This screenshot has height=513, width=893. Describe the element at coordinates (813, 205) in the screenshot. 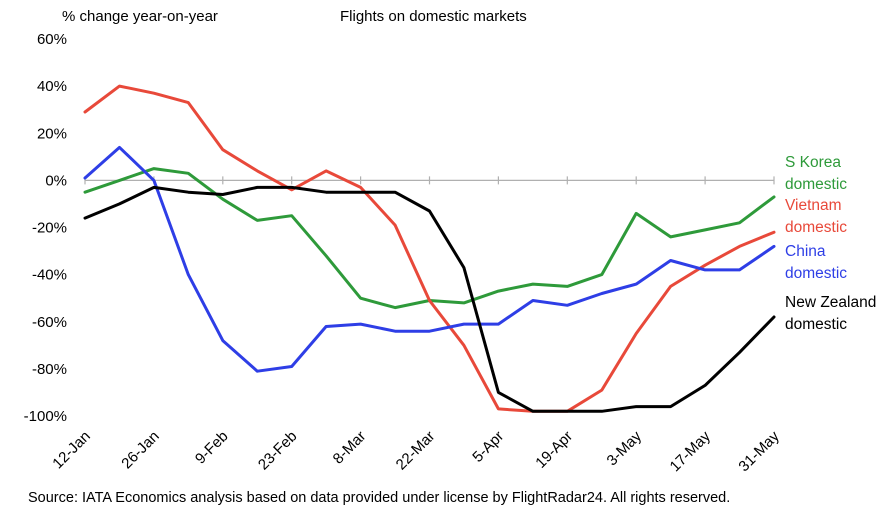

I see `series-label: Vietnam` at that location.